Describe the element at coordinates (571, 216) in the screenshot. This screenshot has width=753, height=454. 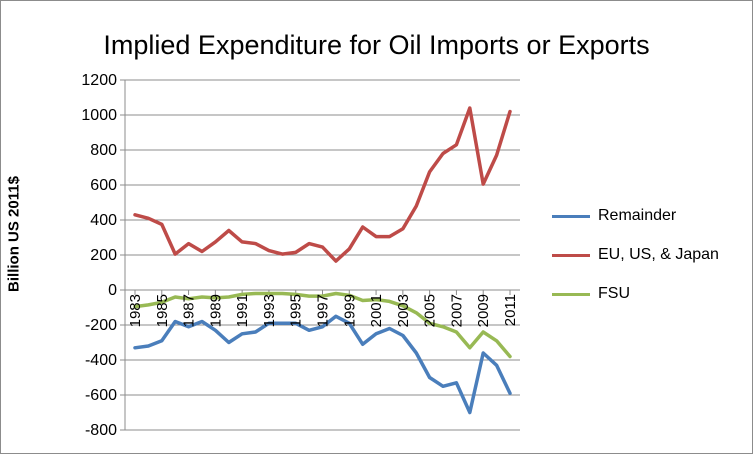
I see `legend-swatch-remainder` at that location.